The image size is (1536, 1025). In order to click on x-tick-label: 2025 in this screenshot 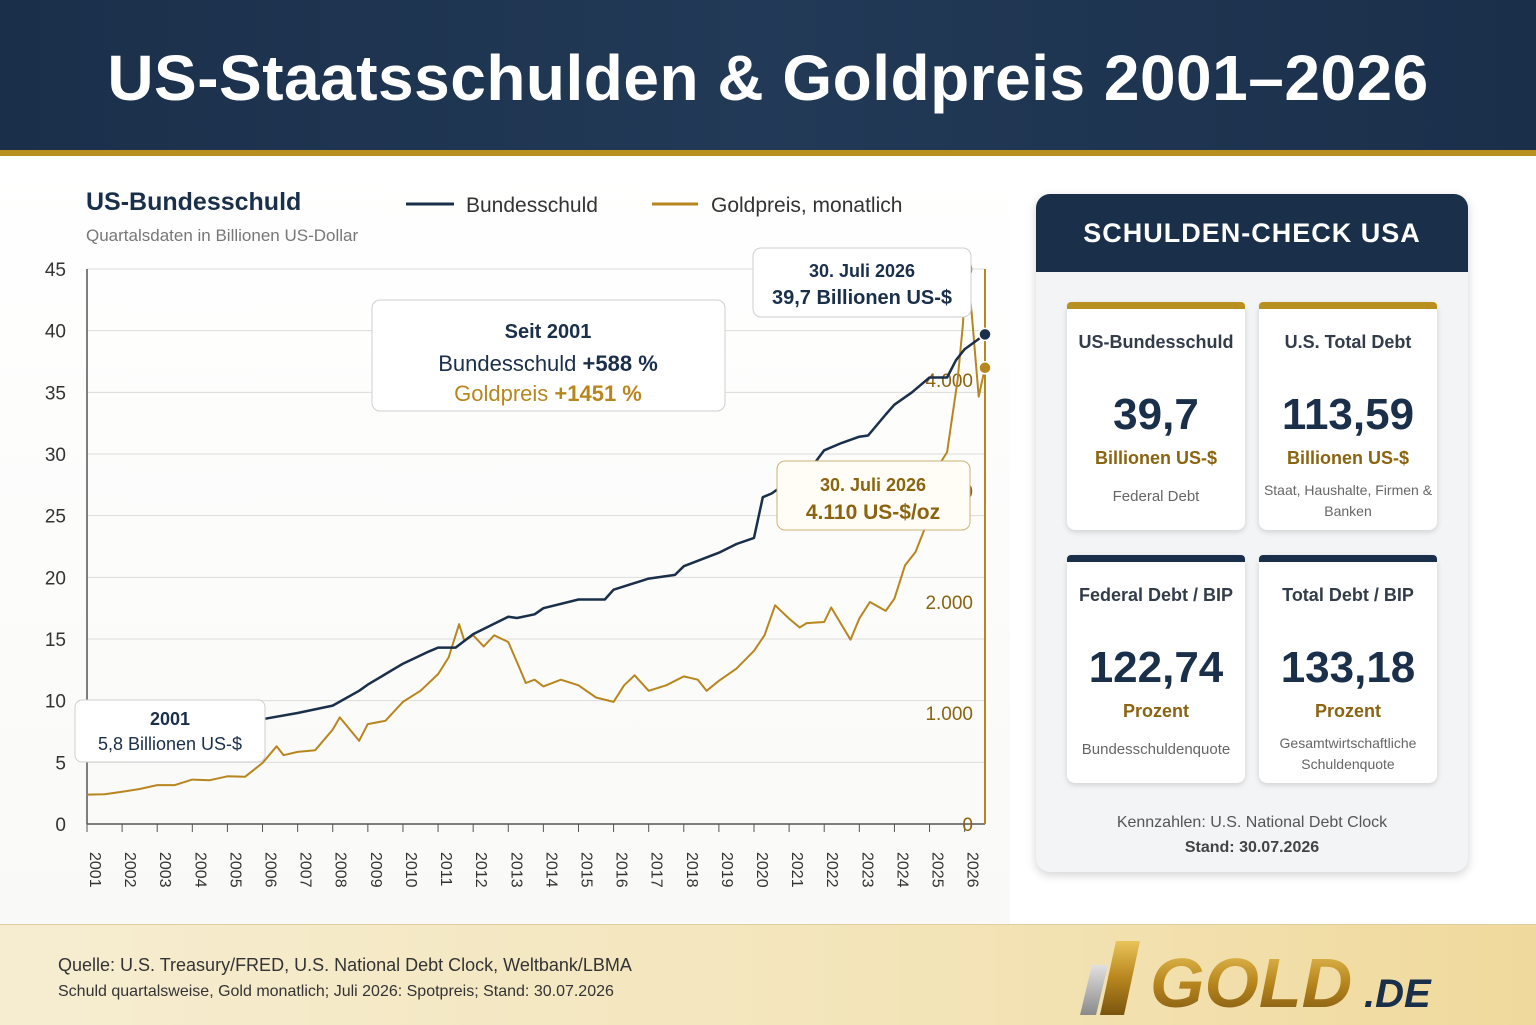, I will do `click(937, 870)`.